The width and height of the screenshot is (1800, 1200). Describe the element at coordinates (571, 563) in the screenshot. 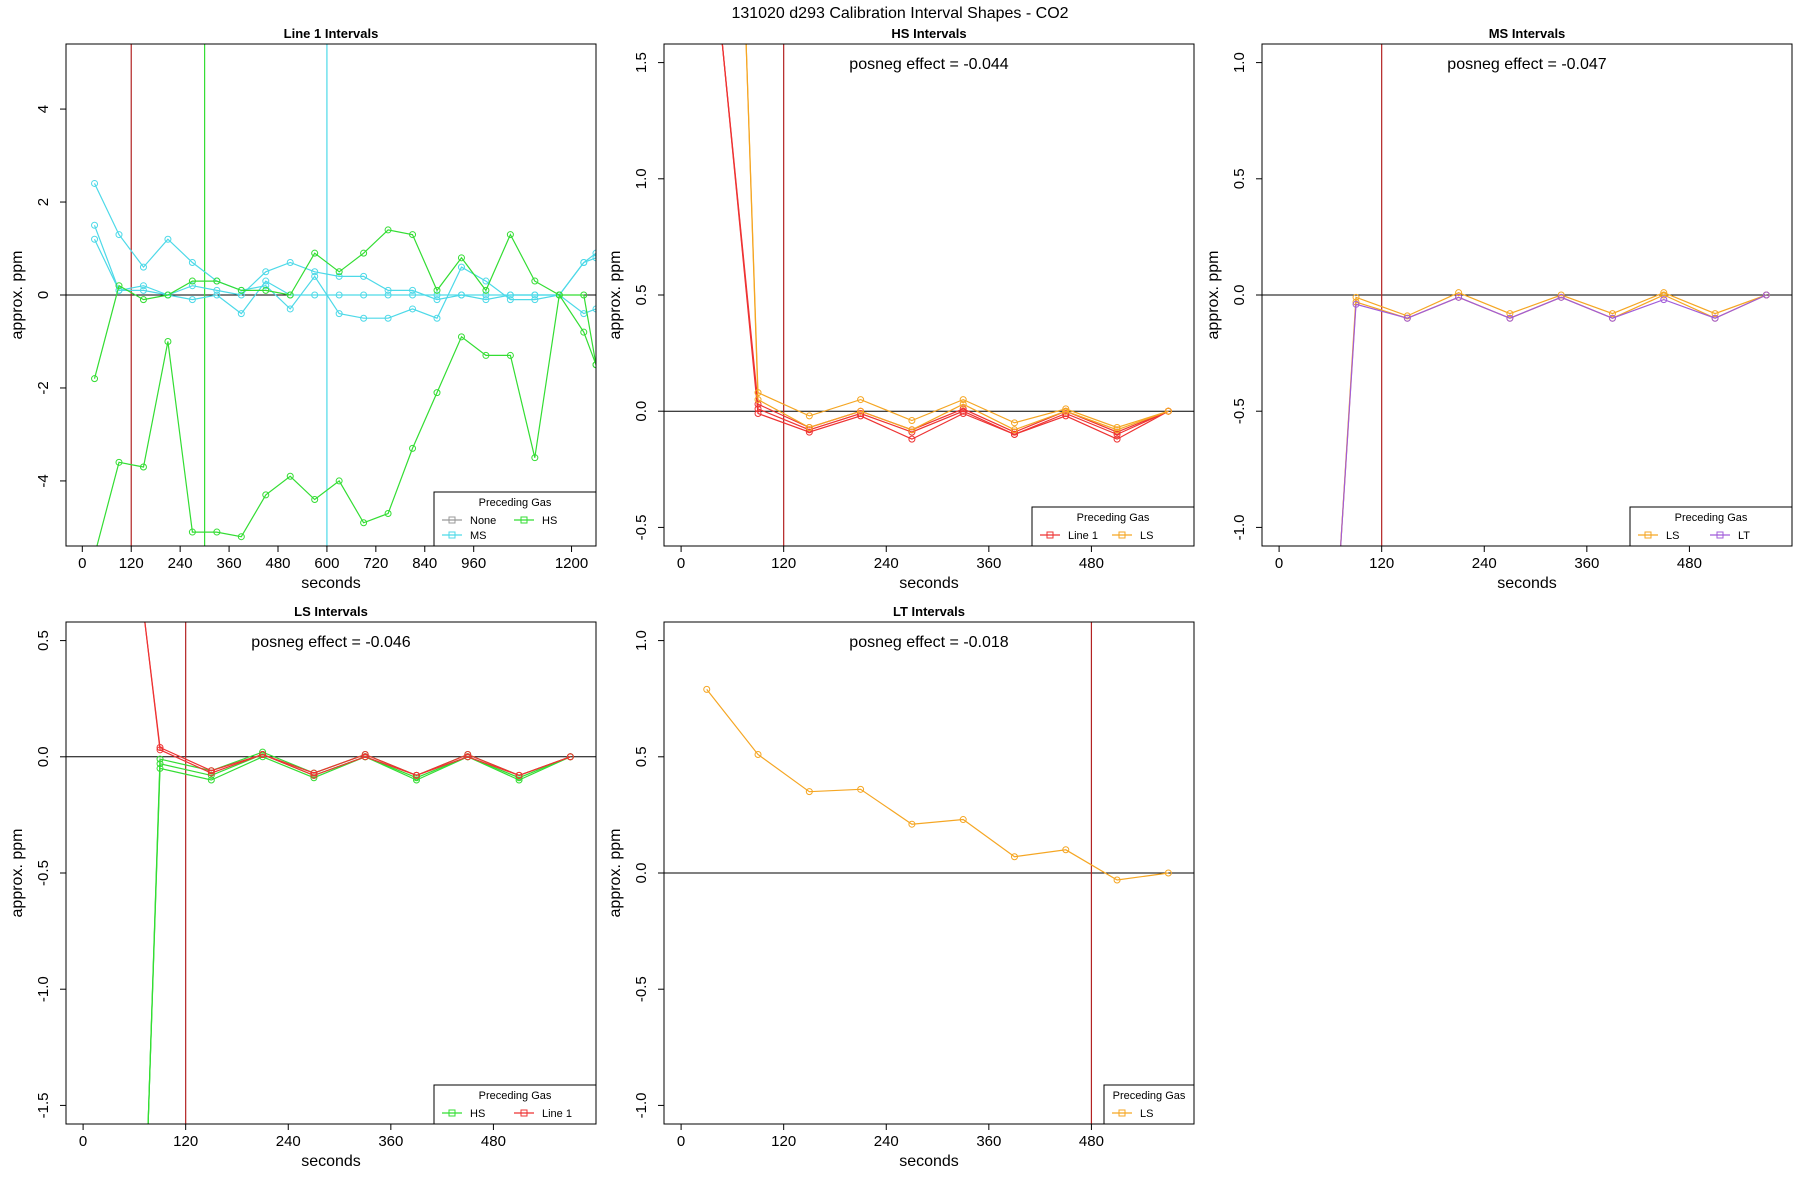

I see `x-tick-label: 1200` at that location.